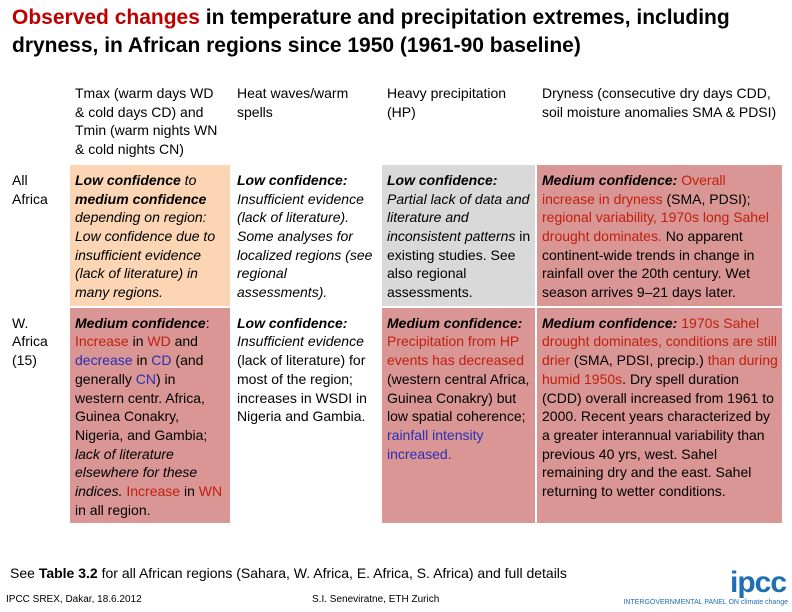 This screenshot has width=792, height=612. What do you see at coordinates (141, 198) in the screenshot?
I see `text-run: medium confidence` at bounding box center [141, 198].